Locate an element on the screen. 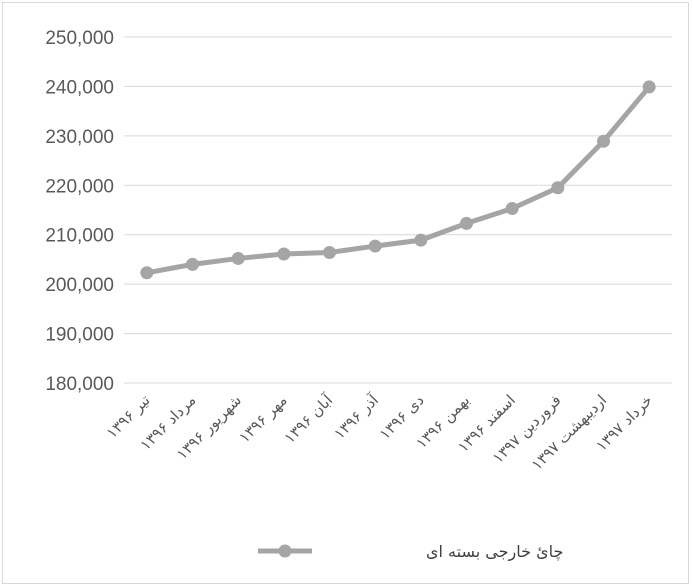  legend-marker-swatch is located at coordinates (285, 551).